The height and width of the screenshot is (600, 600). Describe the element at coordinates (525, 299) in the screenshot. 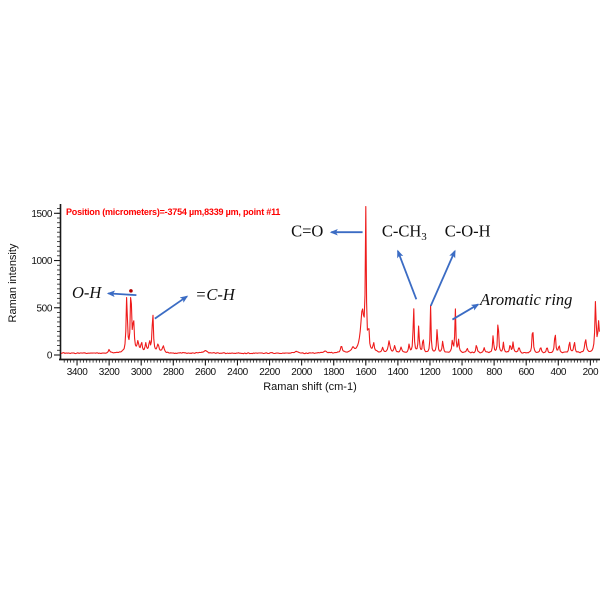

I see `annotation-label: Aromatic ring` at that location.